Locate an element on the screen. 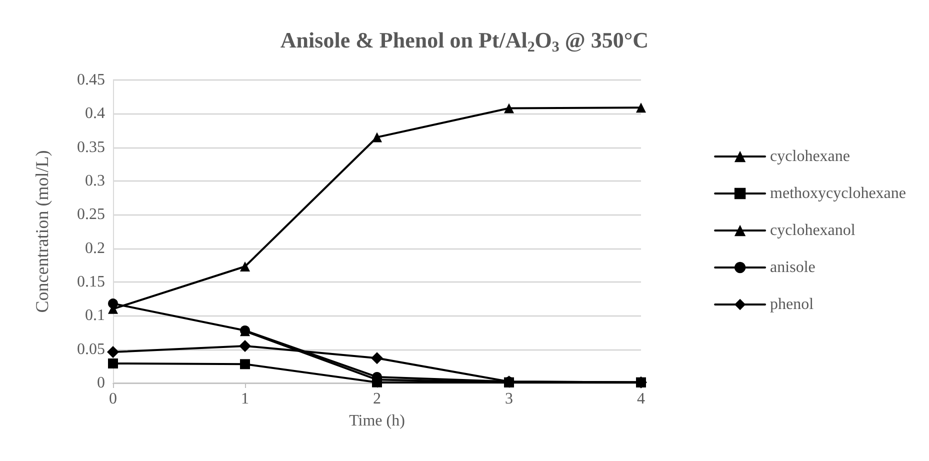 The width and height of the screenshot is (929, 461). y-tick-label: 0.05 is located at coordinates (91, 349).